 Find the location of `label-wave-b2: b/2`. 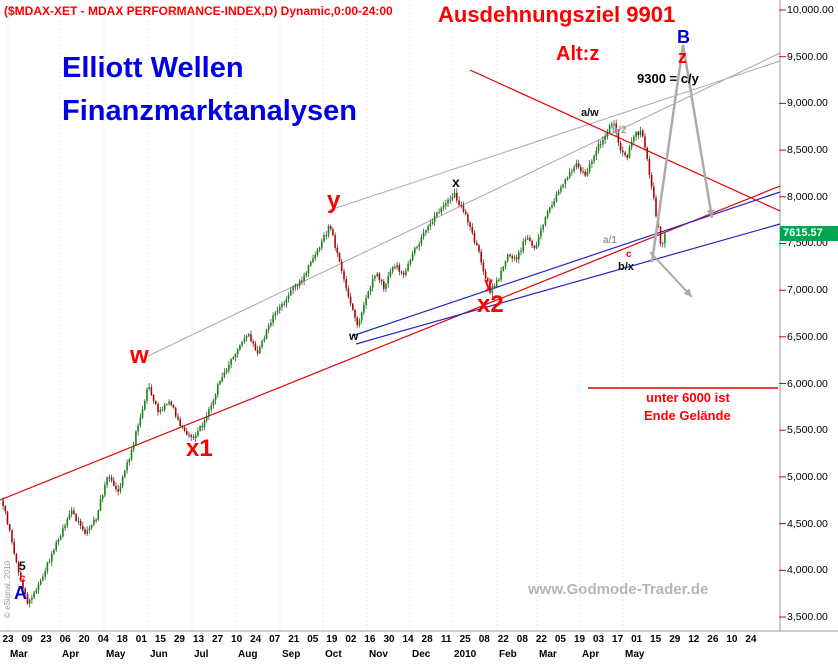

label-wave-b2: b/2 is located at coordinates (619, 130).